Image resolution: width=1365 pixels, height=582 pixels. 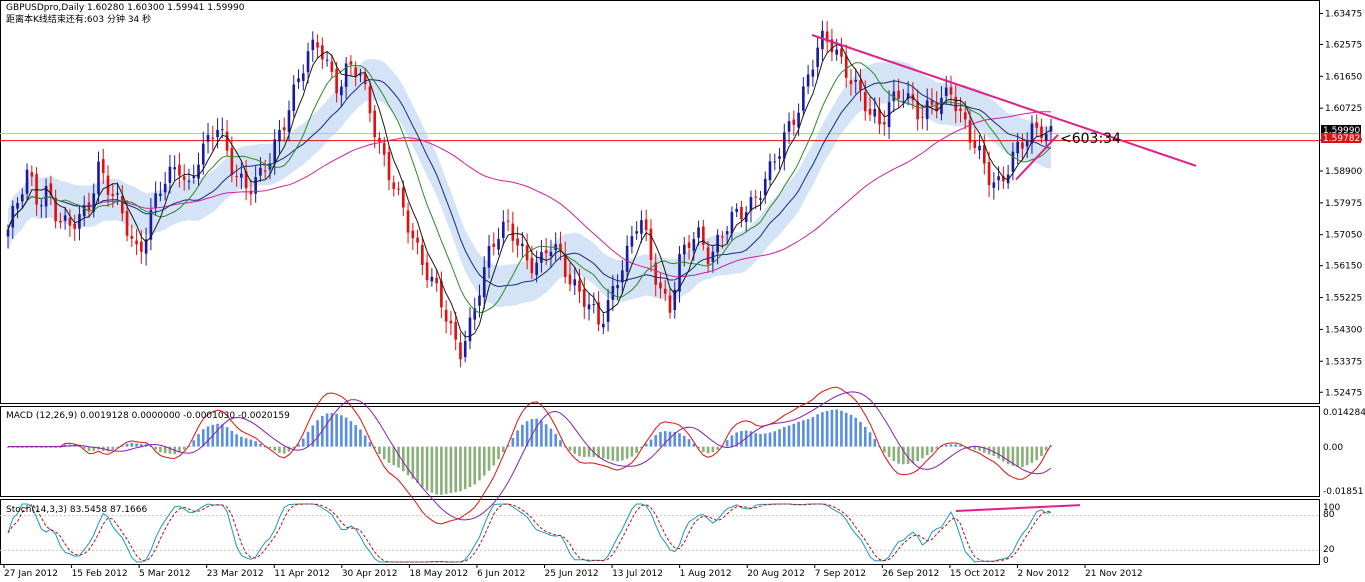 I want to click on support-trendline, so click(x=1037, y=157).